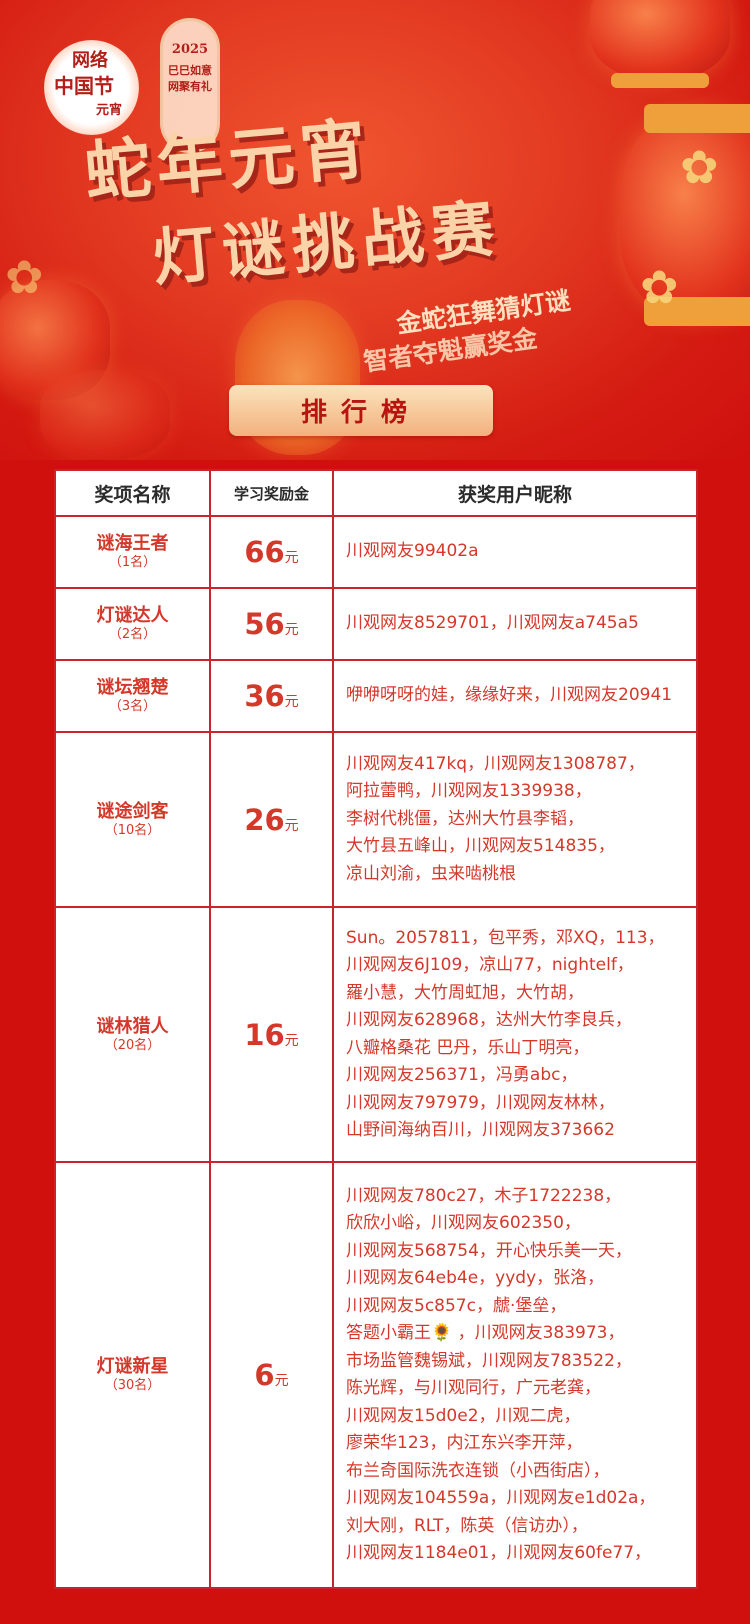  Describe the element at coordinates (515, 552) in the screenshot. I see `winners-cell: 川观网友99402a` at that location.